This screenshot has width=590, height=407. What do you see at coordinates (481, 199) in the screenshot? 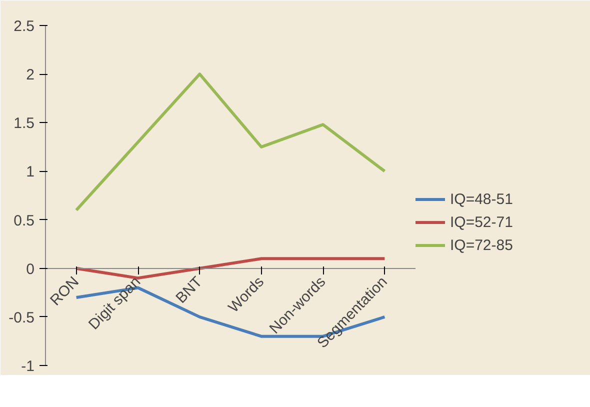
I see `legend-label: IQ=48-51` at bounding box center [481, 199].